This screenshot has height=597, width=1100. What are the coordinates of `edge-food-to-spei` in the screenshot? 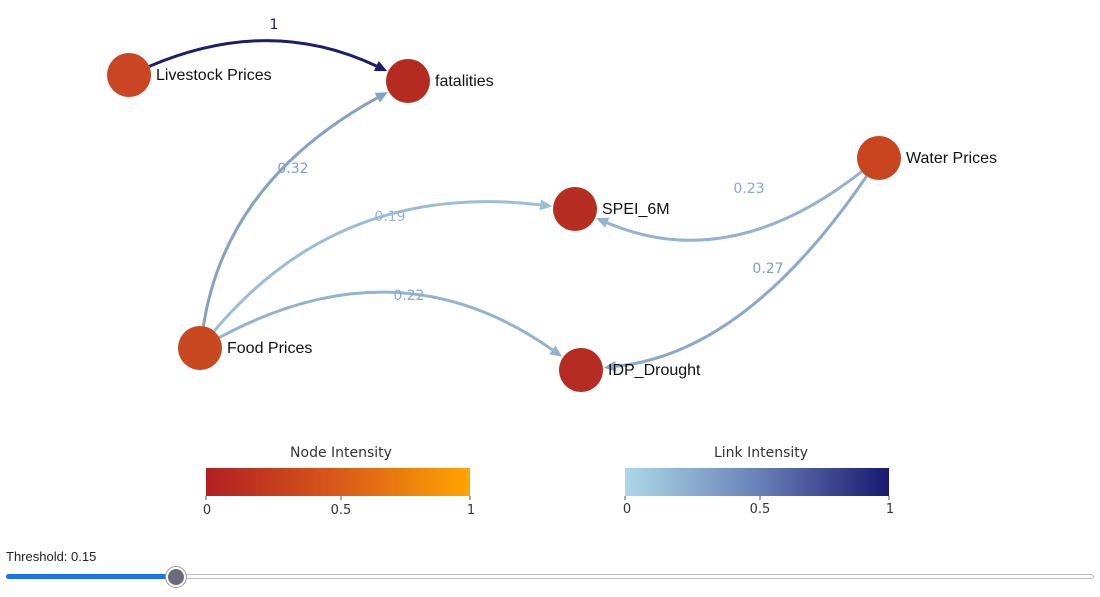 It's located at (376, 266).